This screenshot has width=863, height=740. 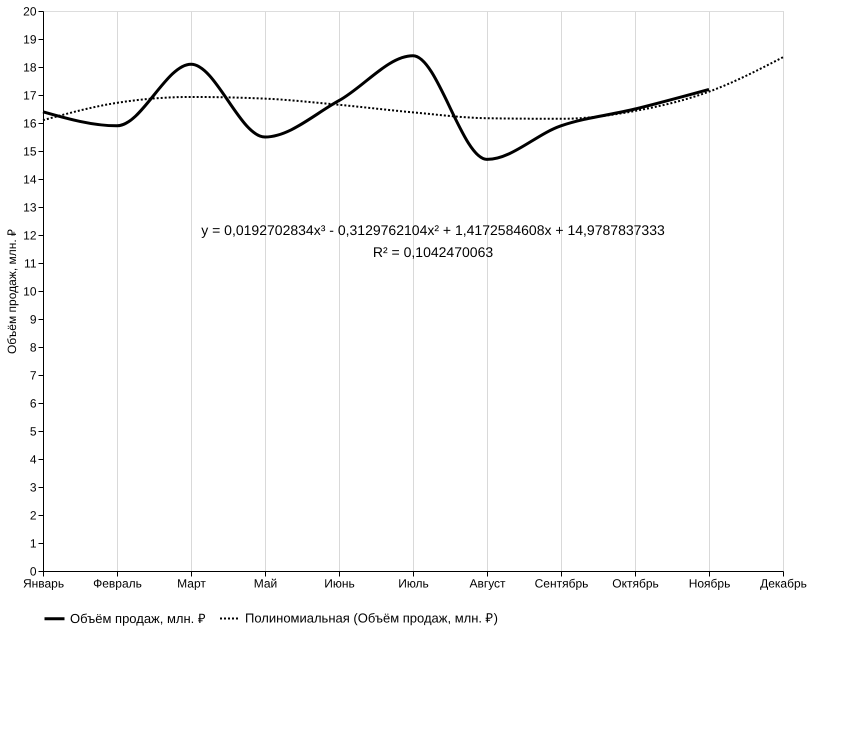 What do you see at coordinates (561, 583) in the screenshot?
I see `x-tick-label: Сентябрь` at bounding box center [561, 583].